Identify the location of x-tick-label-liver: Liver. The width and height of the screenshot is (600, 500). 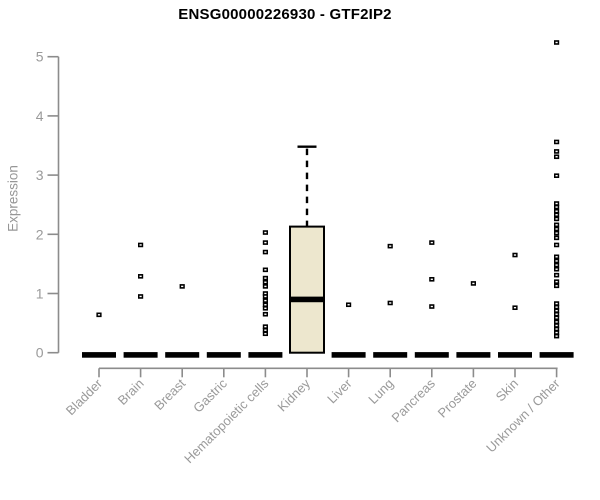
(339, 390).